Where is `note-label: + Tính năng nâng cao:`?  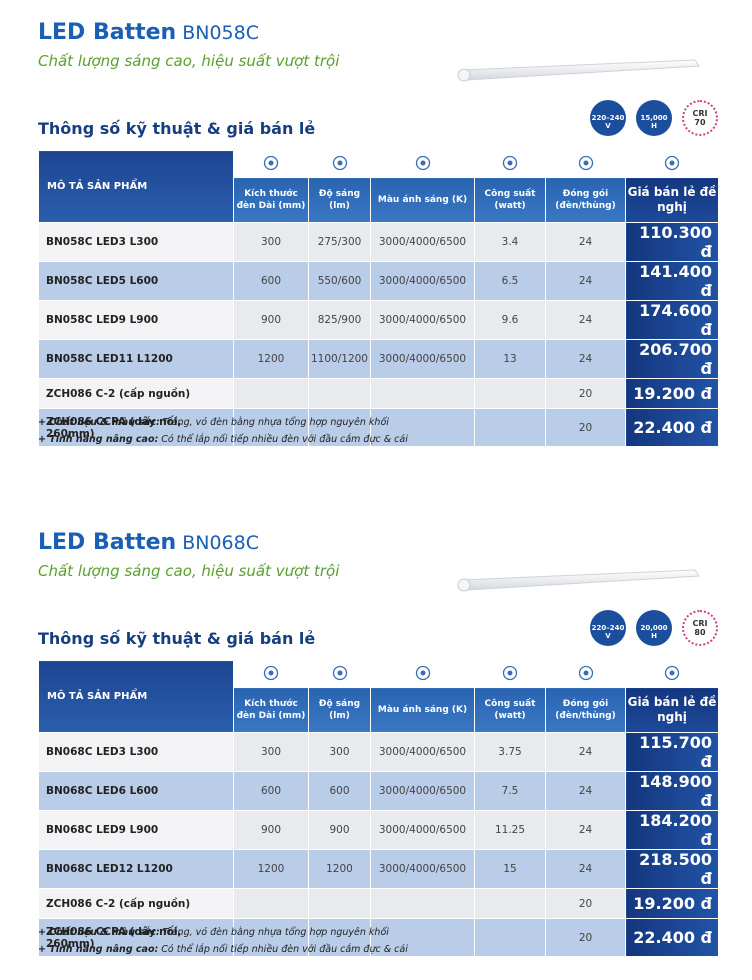 note-label: + Tính năng nâng cao: is located at coordinates (98, 949).